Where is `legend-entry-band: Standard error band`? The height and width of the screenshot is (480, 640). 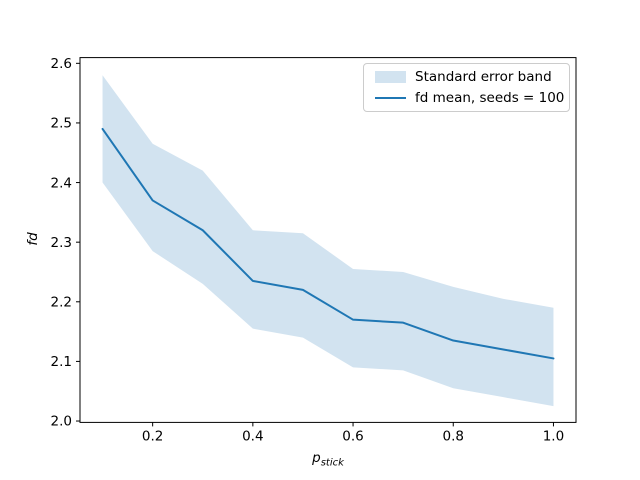 legend-entry-band: Standard error band is located at coordinates (468, 77).